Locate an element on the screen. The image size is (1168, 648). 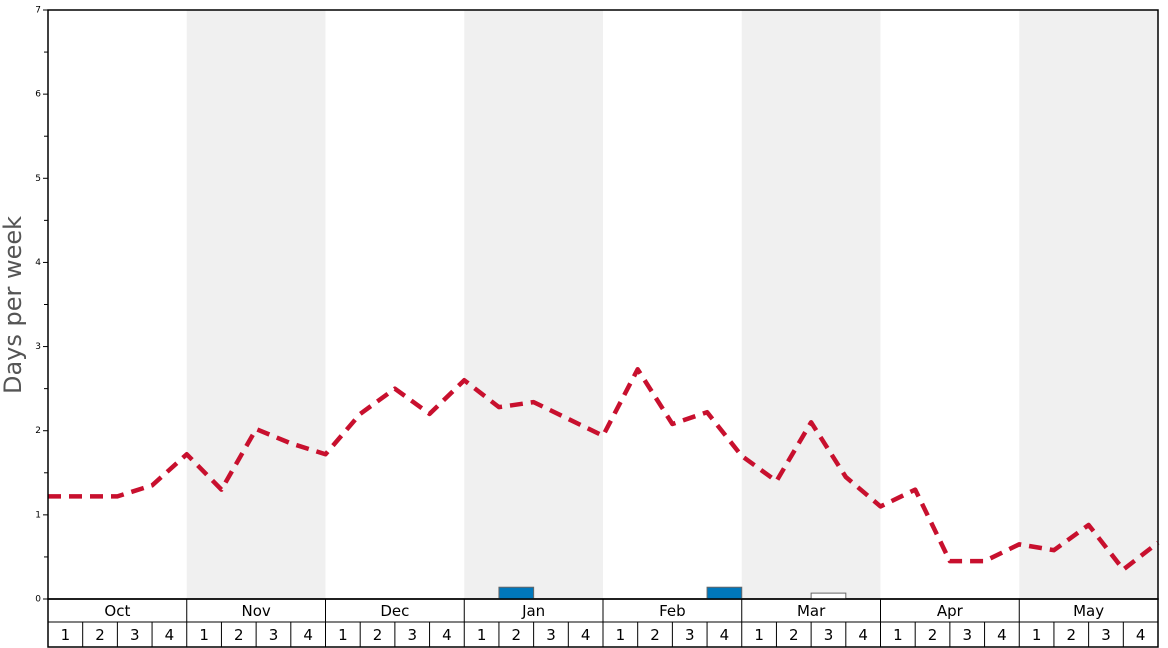
y-tick-label: 3 is located at coordinates (38, 347).